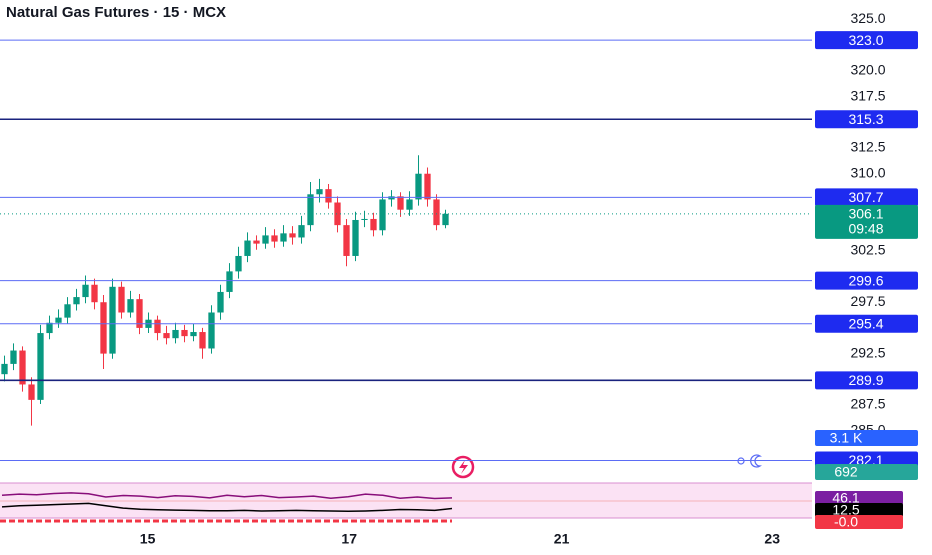 Image resolution: width=932 pixels, height=555 pixels. Describe the element at coordinates (867, 147) in the screenshot. I see `y-tick-label: 312.5` at that location.